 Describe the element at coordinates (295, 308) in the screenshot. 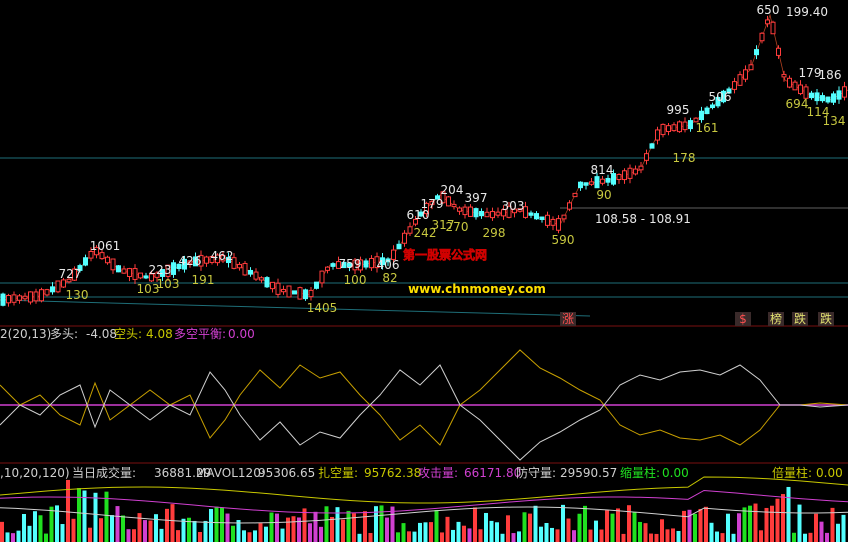

I see `trend-line` at that location.